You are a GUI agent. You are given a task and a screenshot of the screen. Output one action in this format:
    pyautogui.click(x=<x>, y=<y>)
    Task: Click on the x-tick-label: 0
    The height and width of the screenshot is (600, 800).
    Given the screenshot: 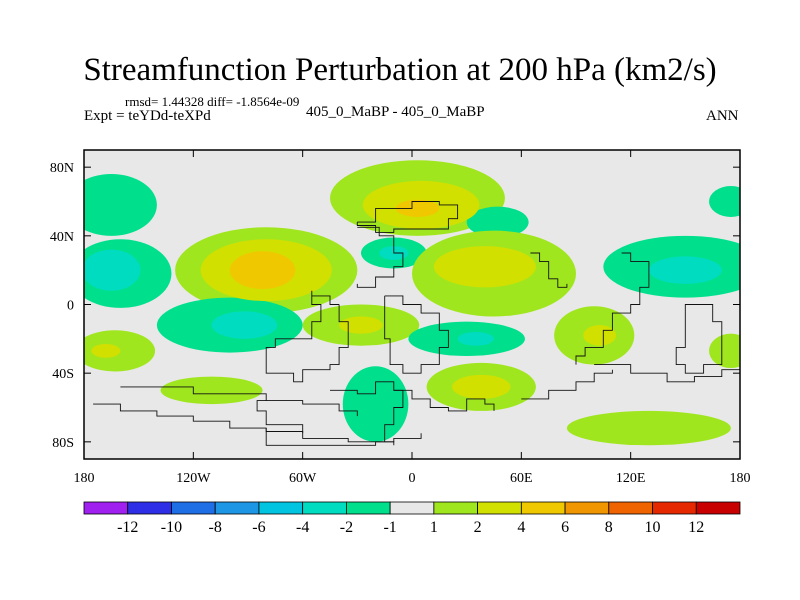 What is the action you would take?
    pyautogui.click(x=412, y=478)
    